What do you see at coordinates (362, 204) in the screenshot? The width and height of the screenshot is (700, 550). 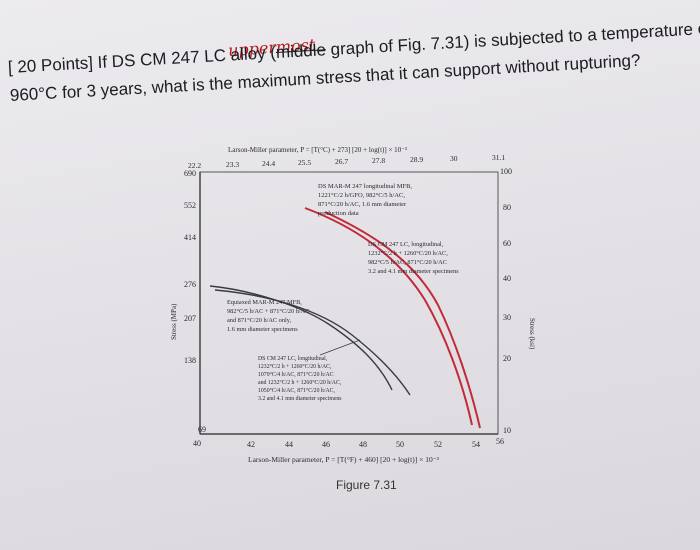 I see `annotation-line: 871°C/20 h/AC, 1.6 mm diameter` at bounding box center [362, 204].